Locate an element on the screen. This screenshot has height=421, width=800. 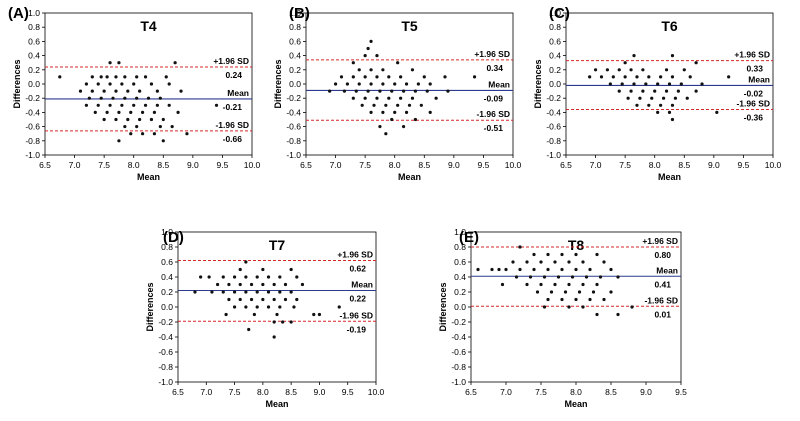
lower-limit-label: -1.96 SD is located at coordinates (356, 315).